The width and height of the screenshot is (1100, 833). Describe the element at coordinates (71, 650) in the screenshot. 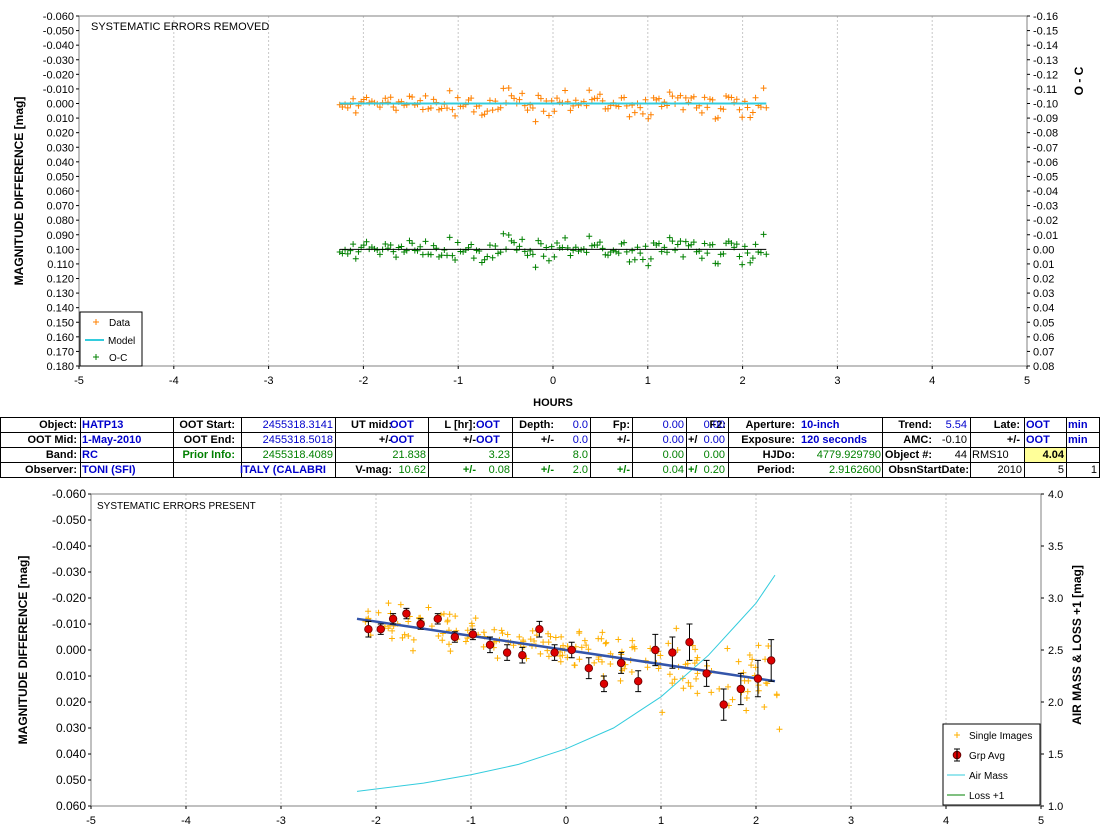

I see `bottom-left-tick-label: 0.000` at that location.